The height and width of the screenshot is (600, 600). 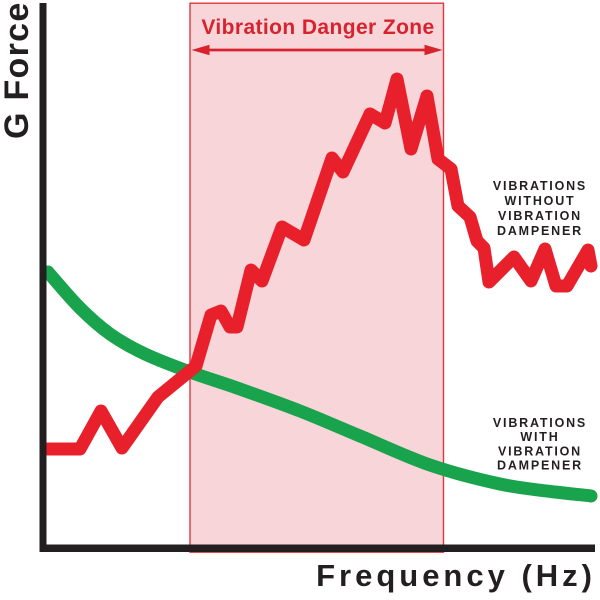 I want to click on svg-text: WITHOUT, so click(x=540, y=201).